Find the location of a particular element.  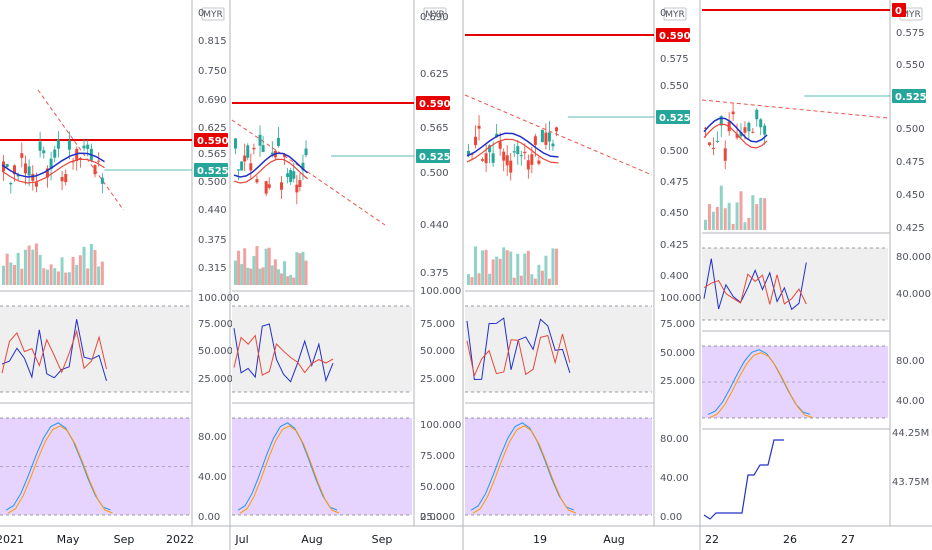

price-tick-label: 0 is located at coordinates (201, 13).